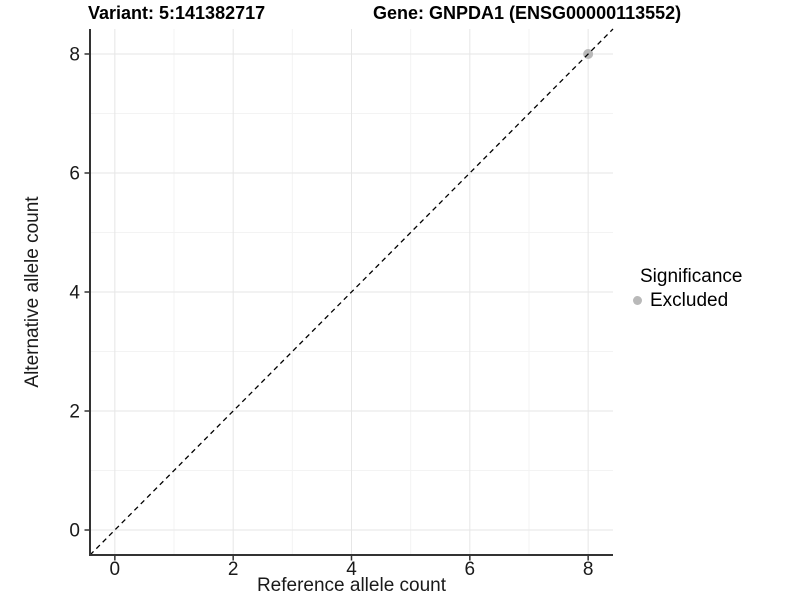 The width and height of the screenshot is (800, 600). I want to click on legend-title: Significance, so click(691, 276).